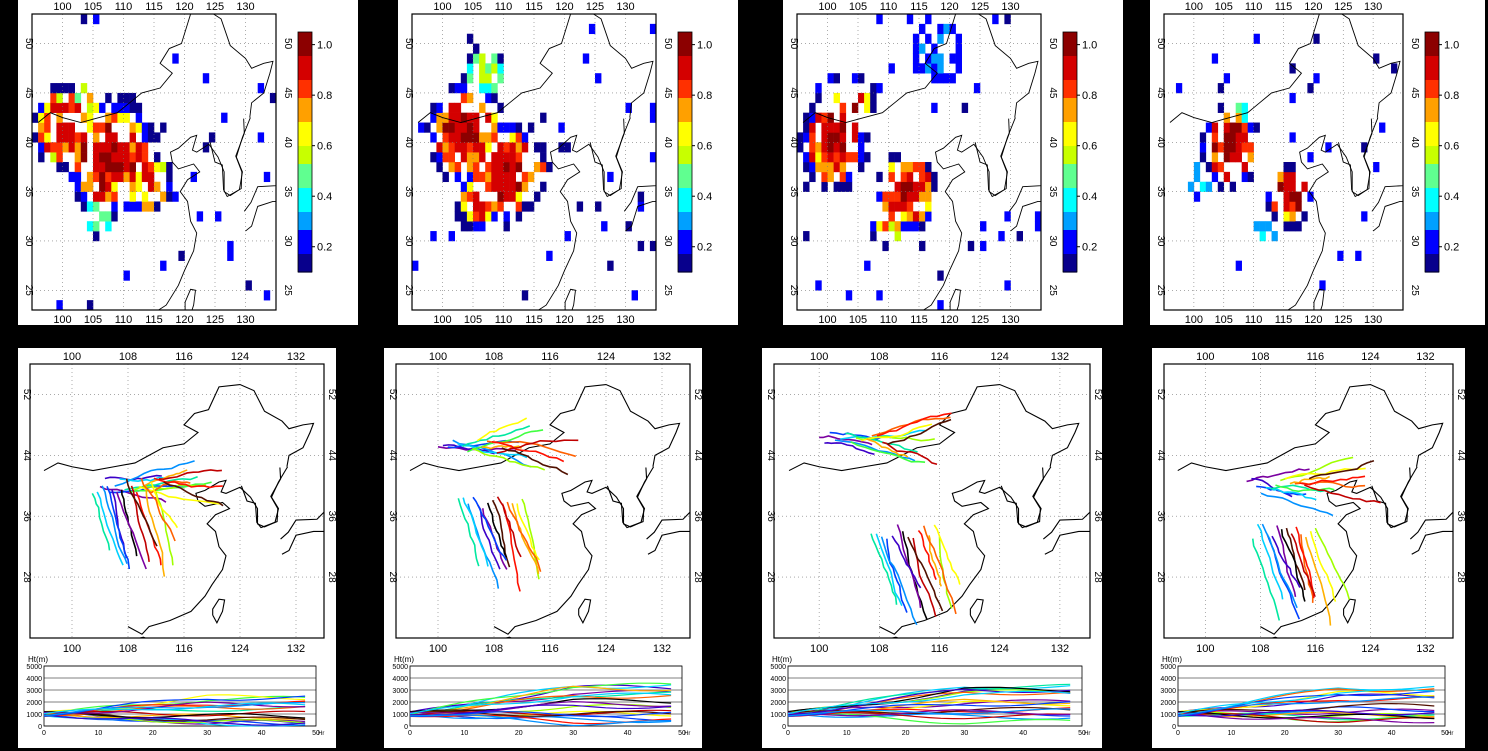 The height and width of the screenshot is (751, 1488). Describe the element at coordinates (473, 319) in the screenshot. I see `lon-tick-label-bottom: 105` at that location.